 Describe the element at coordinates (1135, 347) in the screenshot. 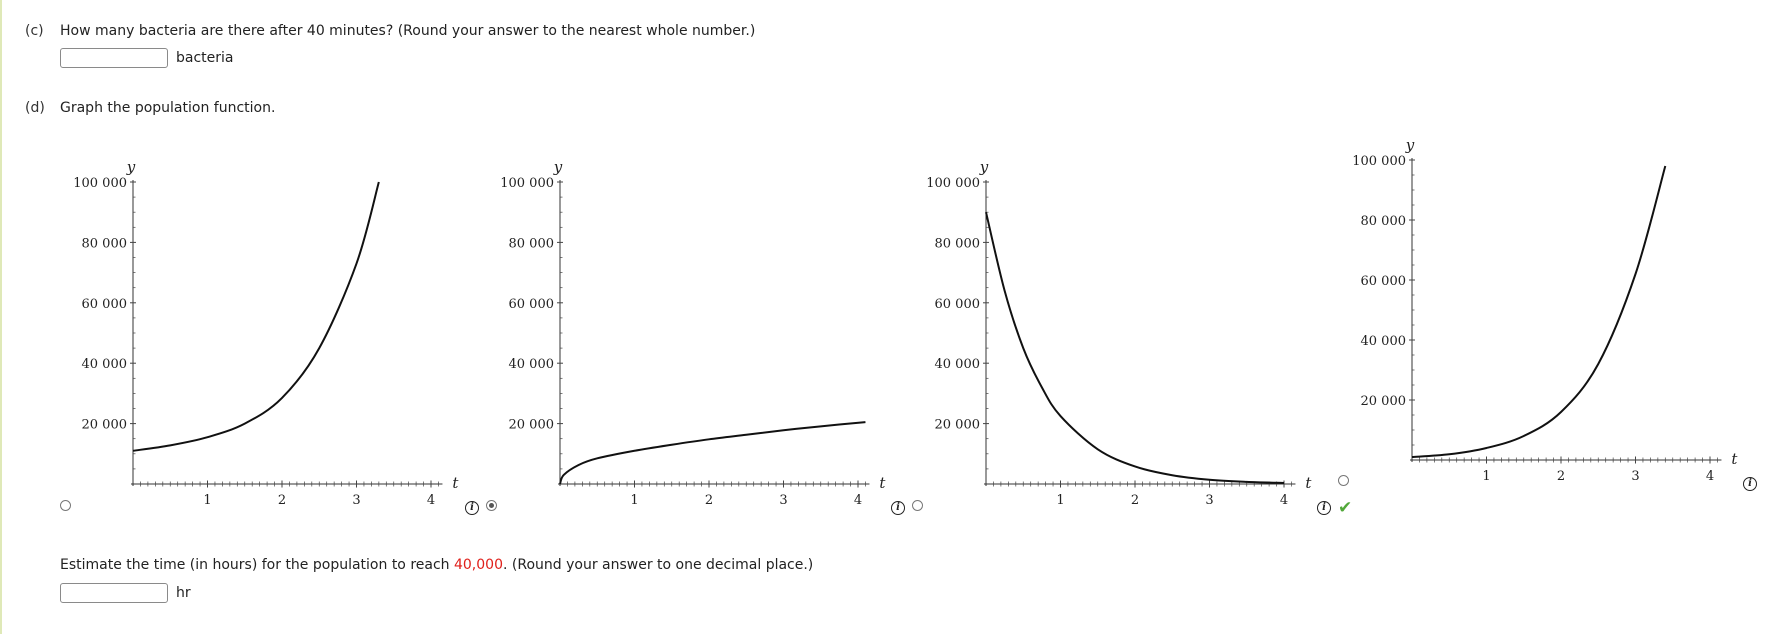

I see `graph-3-population-curve` at that location.